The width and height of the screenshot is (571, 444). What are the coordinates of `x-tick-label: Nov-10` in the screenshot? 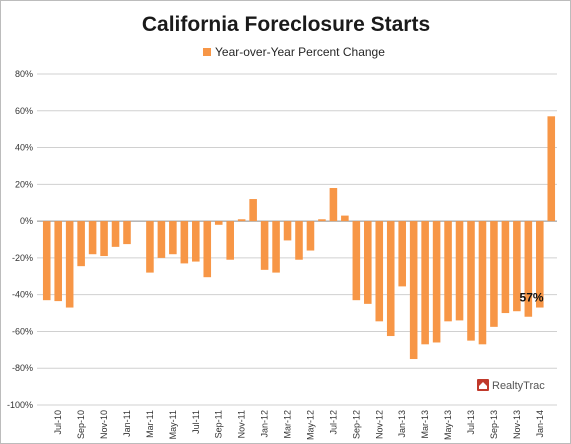 It's located at (104, 424).